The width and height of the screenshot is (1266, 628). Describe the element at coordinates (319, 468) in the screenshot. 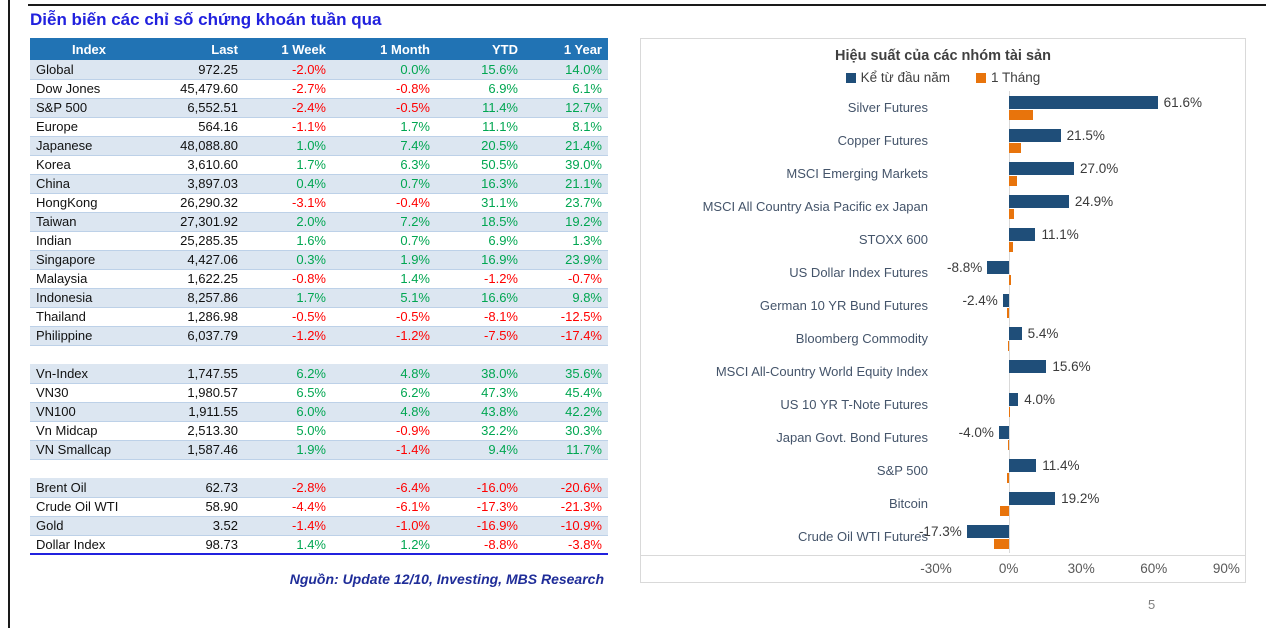

I see `spacer-row` at that location.